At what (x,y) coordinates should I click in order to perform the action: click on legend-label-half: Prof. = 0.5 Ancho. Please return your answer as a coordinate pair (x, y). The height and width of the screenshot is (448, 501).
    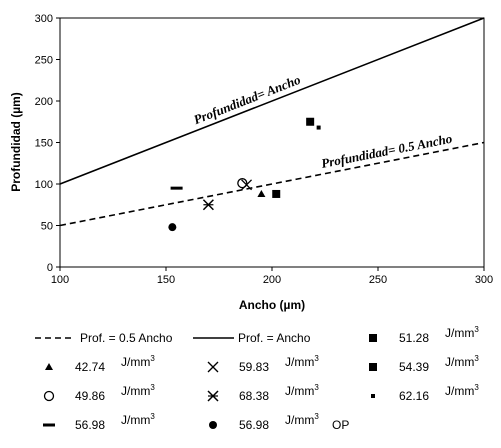
    Looking at the image, I should click on (126, 338).